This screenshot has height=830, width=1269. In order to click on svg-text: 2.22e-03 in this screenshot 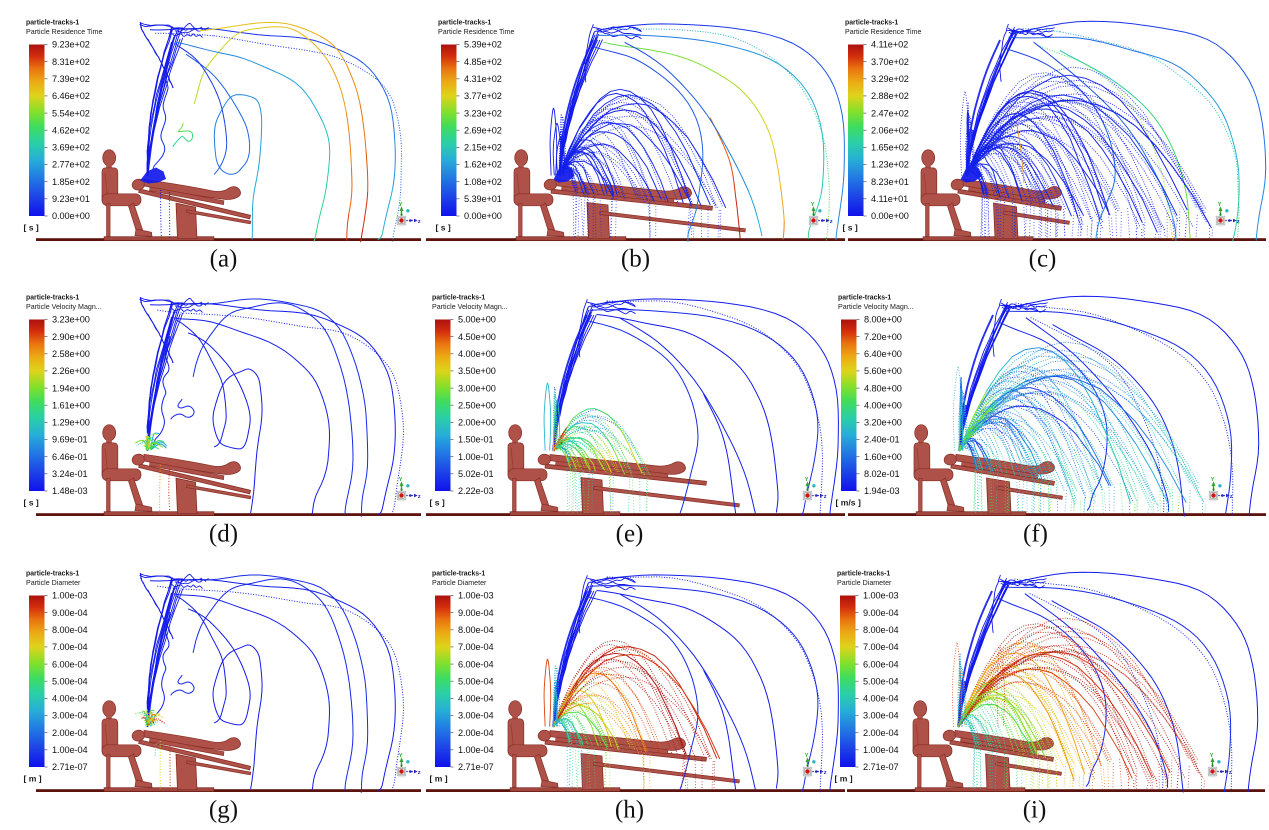, I will do `click(475, 491)`.